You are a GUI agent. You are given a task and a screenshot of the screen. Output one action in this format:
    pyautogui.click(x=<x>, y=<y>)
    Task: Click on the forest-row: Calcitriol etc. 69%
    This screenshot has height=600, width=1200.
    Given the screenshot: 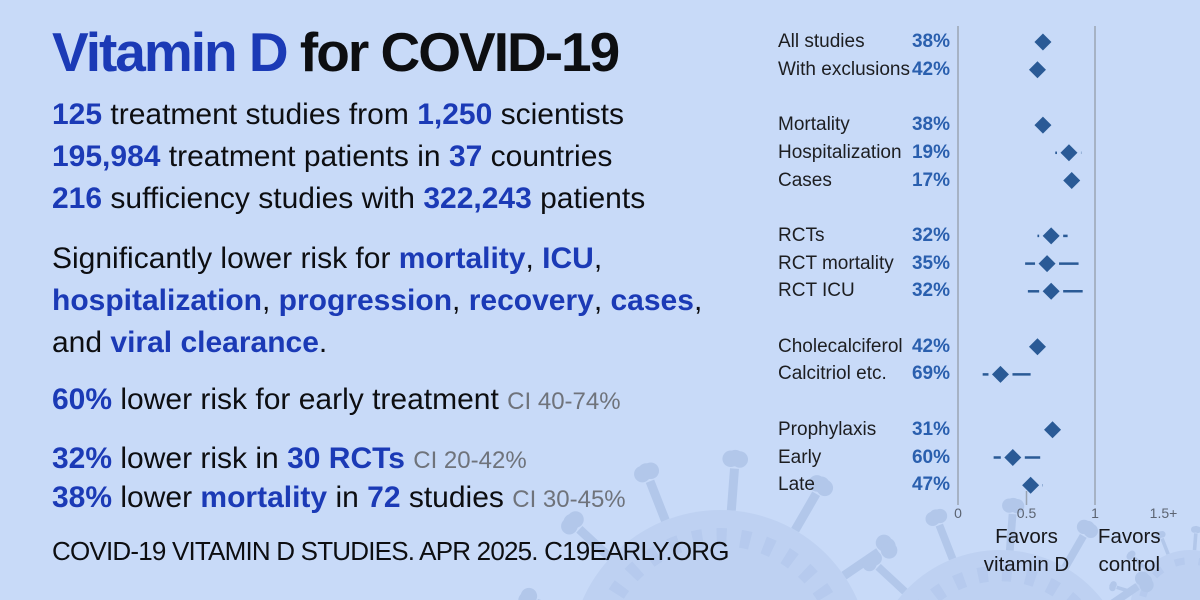 What is the action you would take?
    pyautogui.click(x=864, y=374)
    